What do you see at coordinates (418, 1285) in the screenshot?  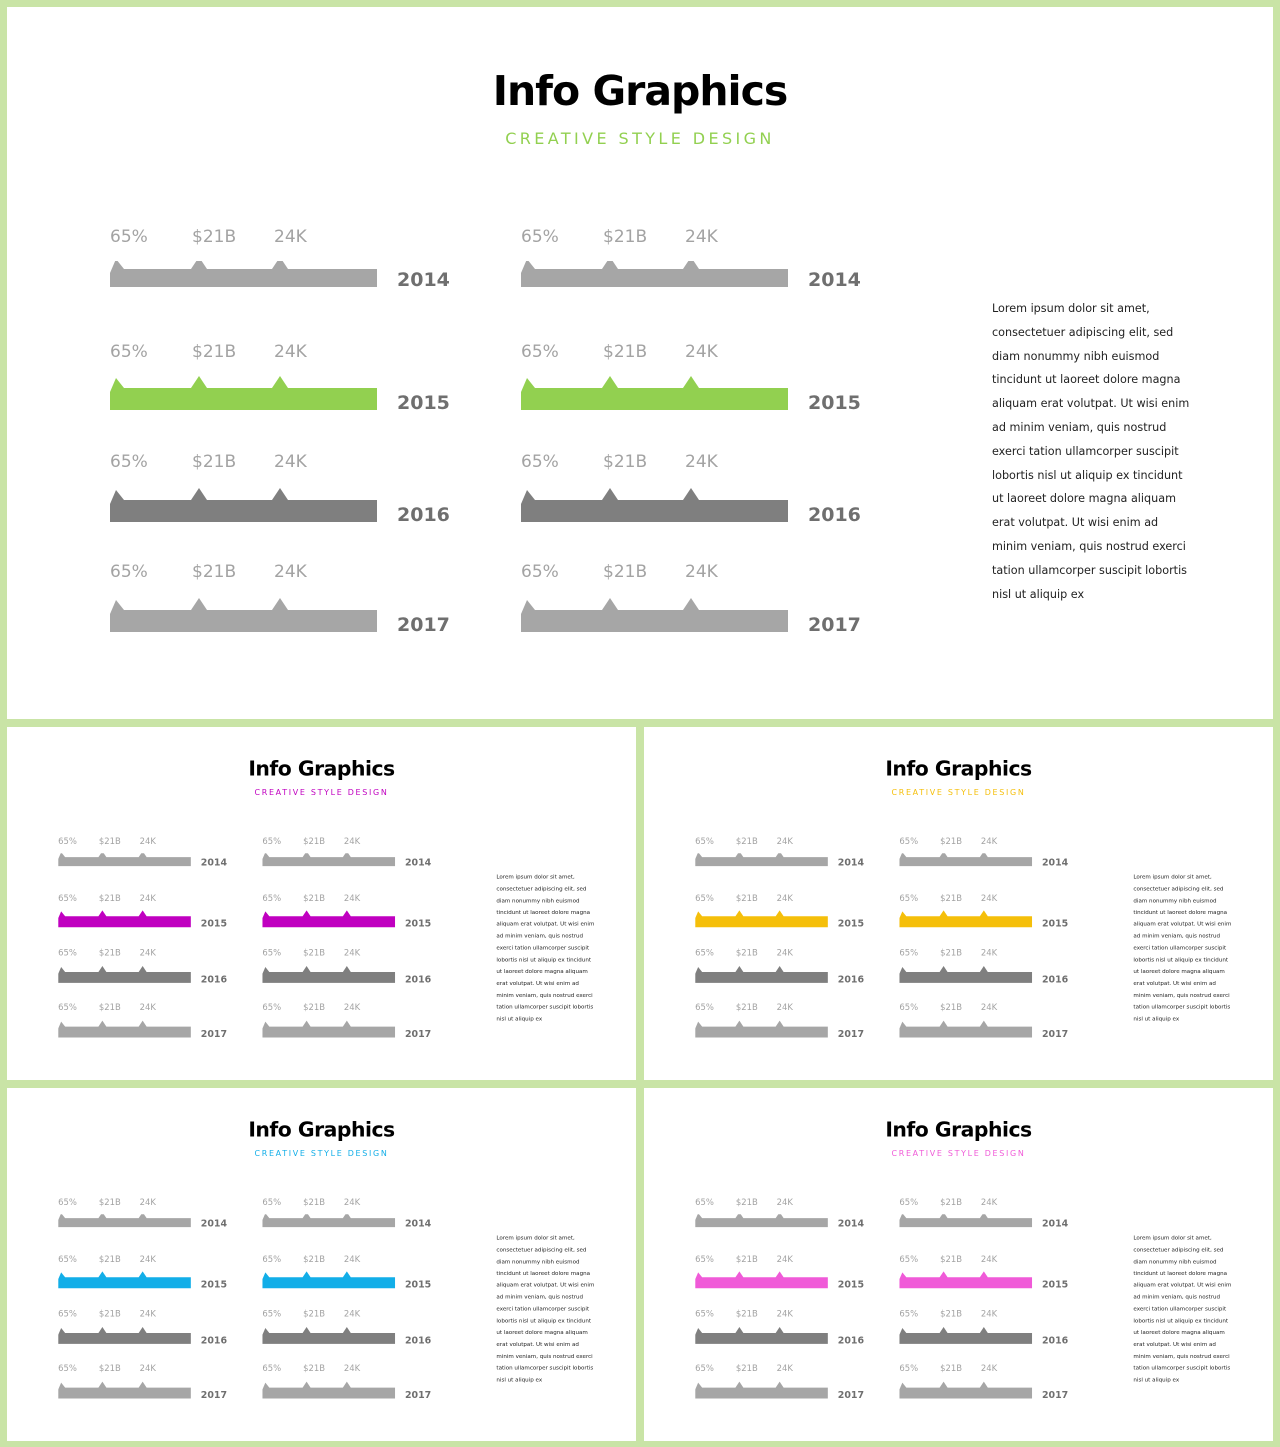 I see `year-label: 2015` at bounding box center [418, 1285].